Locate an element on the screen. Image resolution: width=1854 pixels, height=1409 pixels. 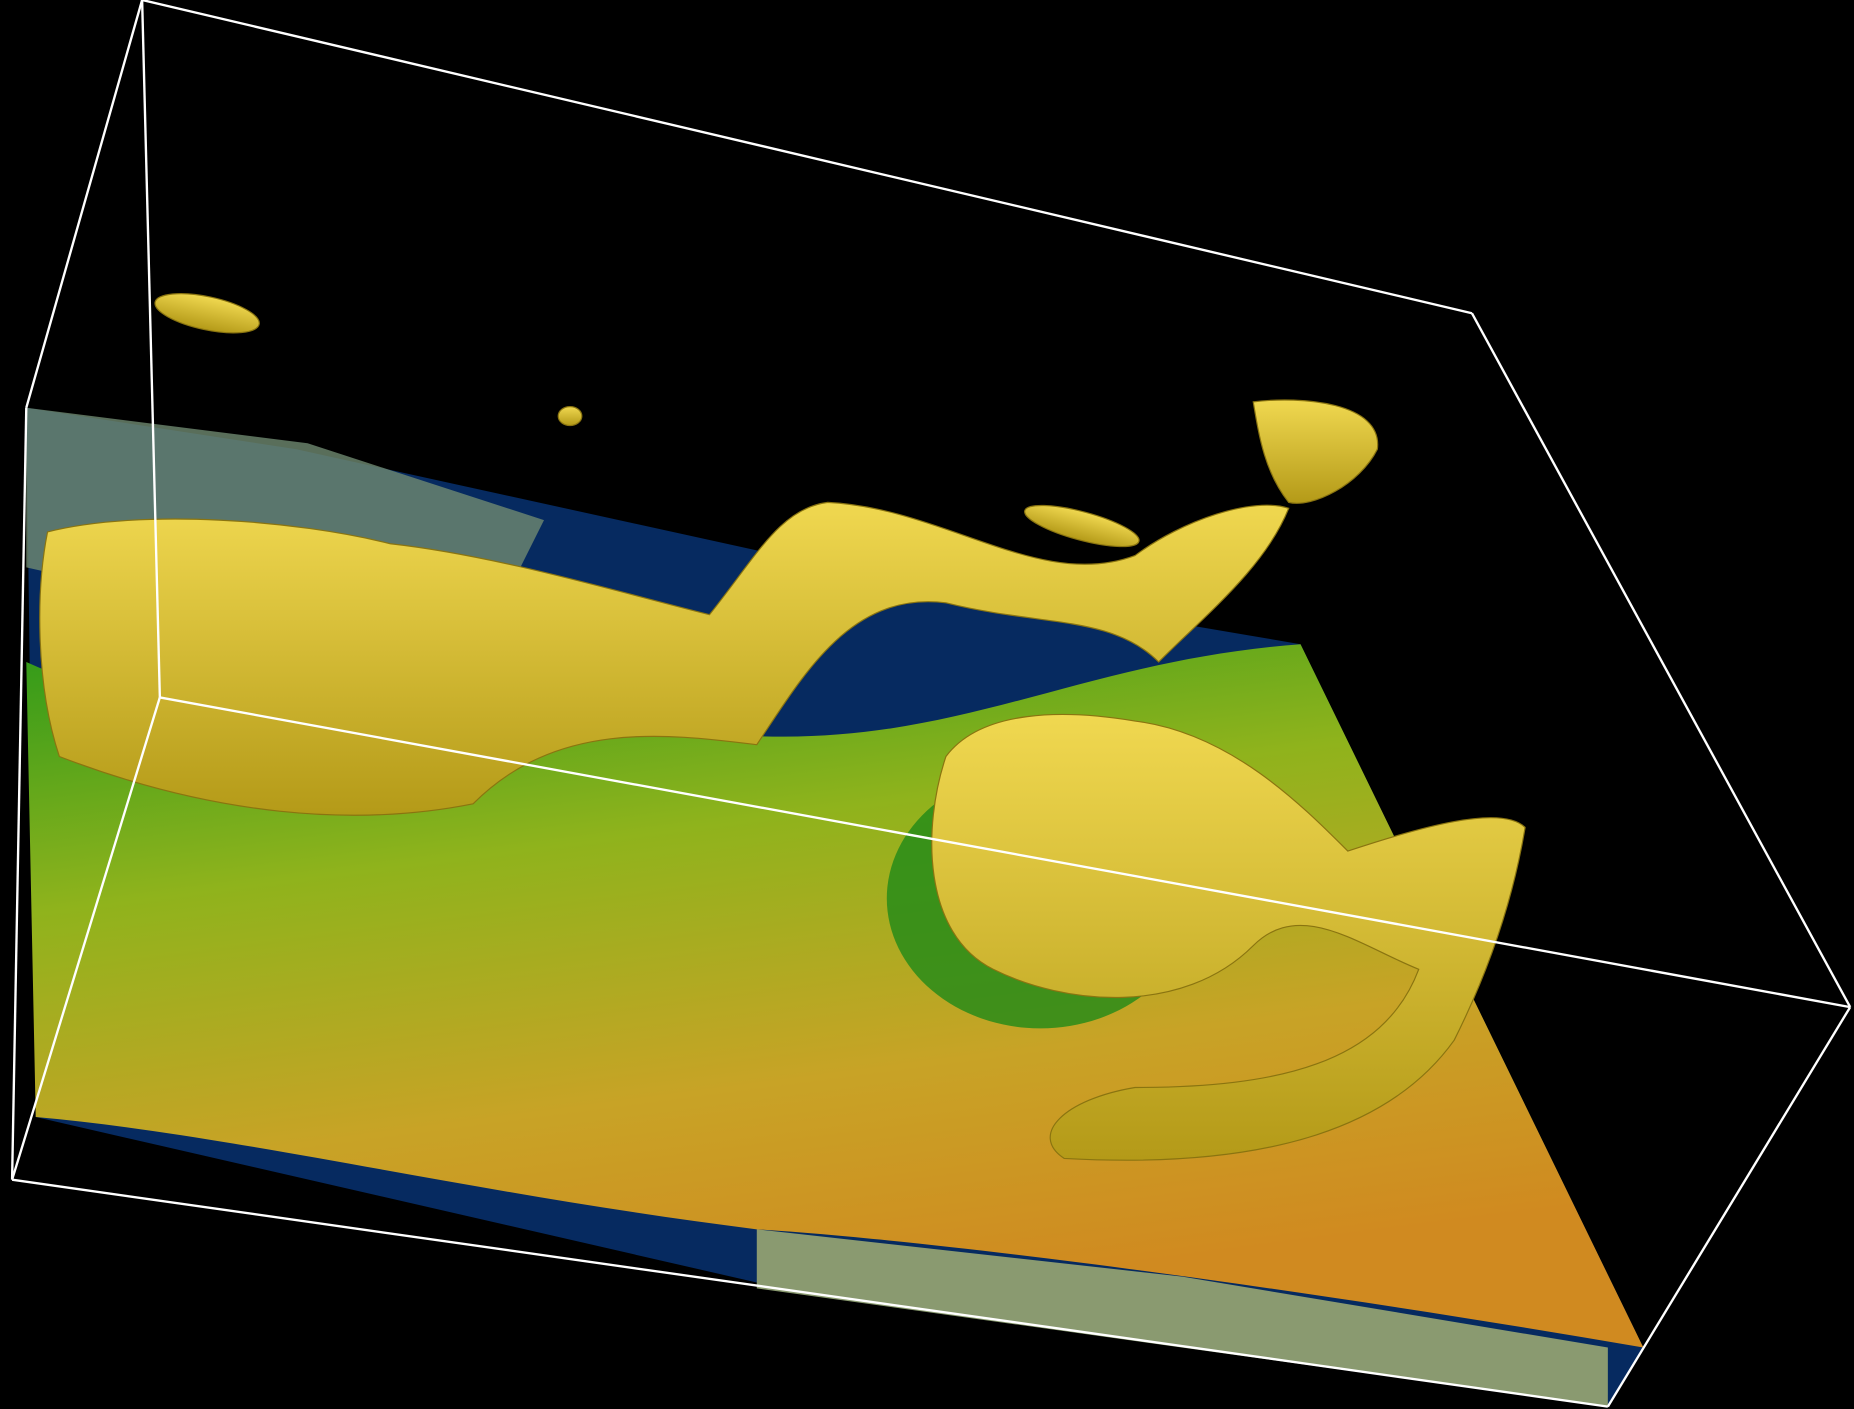
isosurface-ring is located at coordinates (1228, 937).